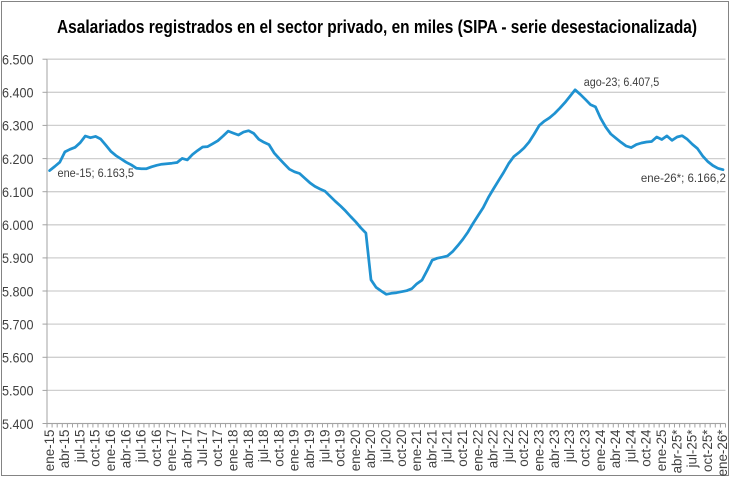 The image size is (730, 482). What do you see at coordinates (523, 448) in the screenshot?
I see `svg-text: oct-22` at bounding box center [523, 448].